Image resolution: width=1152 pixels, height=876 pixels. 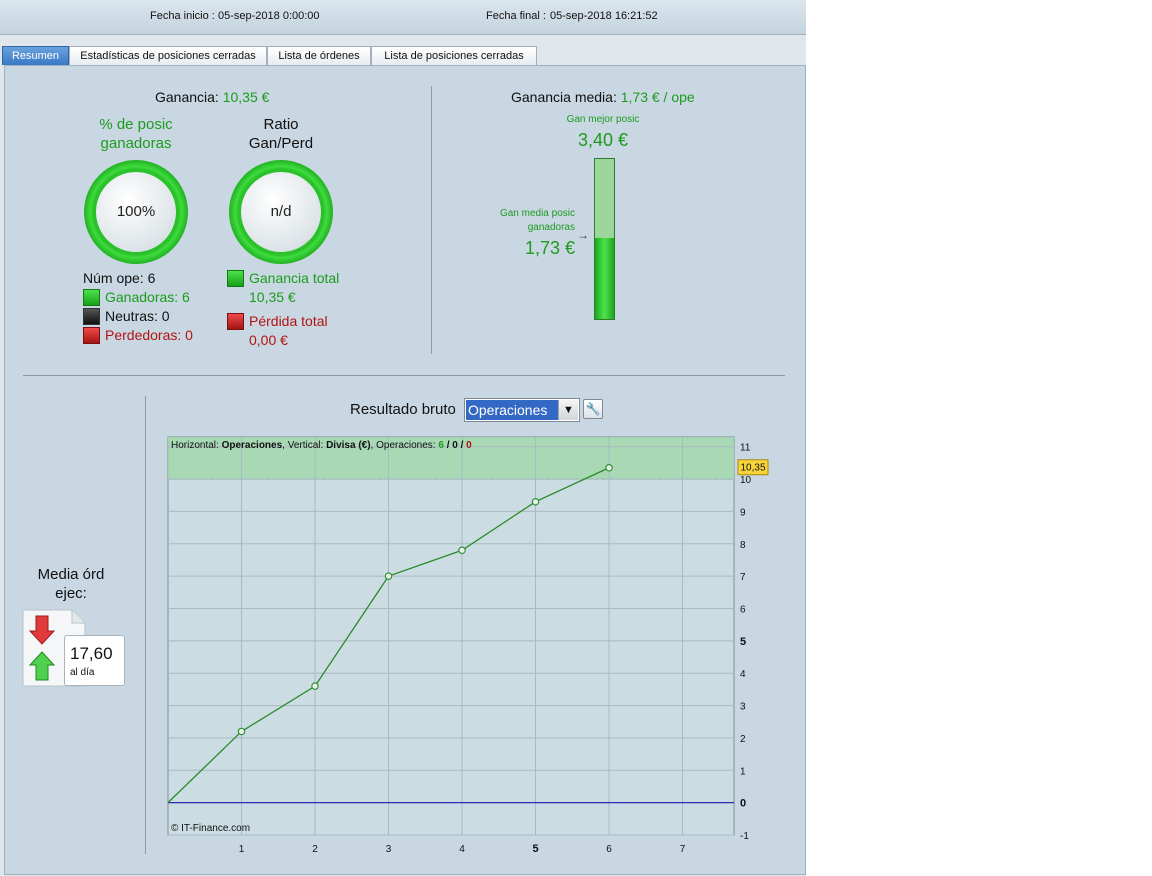 I want to click on avg-label-line1: Gan media posic, so click(x=537, y=213).